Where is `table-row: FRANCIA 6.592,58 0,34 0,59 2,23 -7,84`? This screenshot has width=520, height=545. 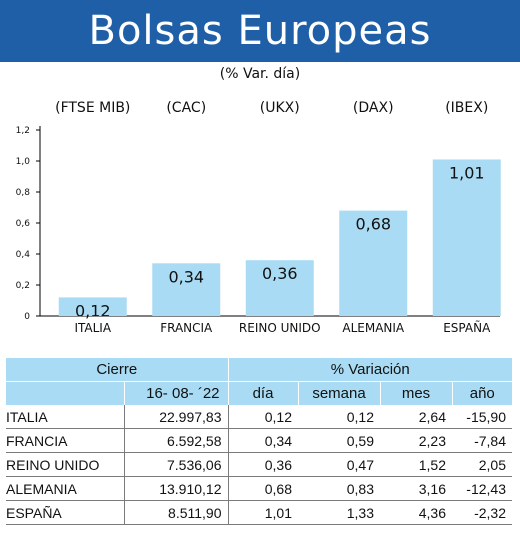 table-row: FRANCIA 6.592,58 0,34 0,59 2,23 -7,84 is located at coordinates (259, 440).